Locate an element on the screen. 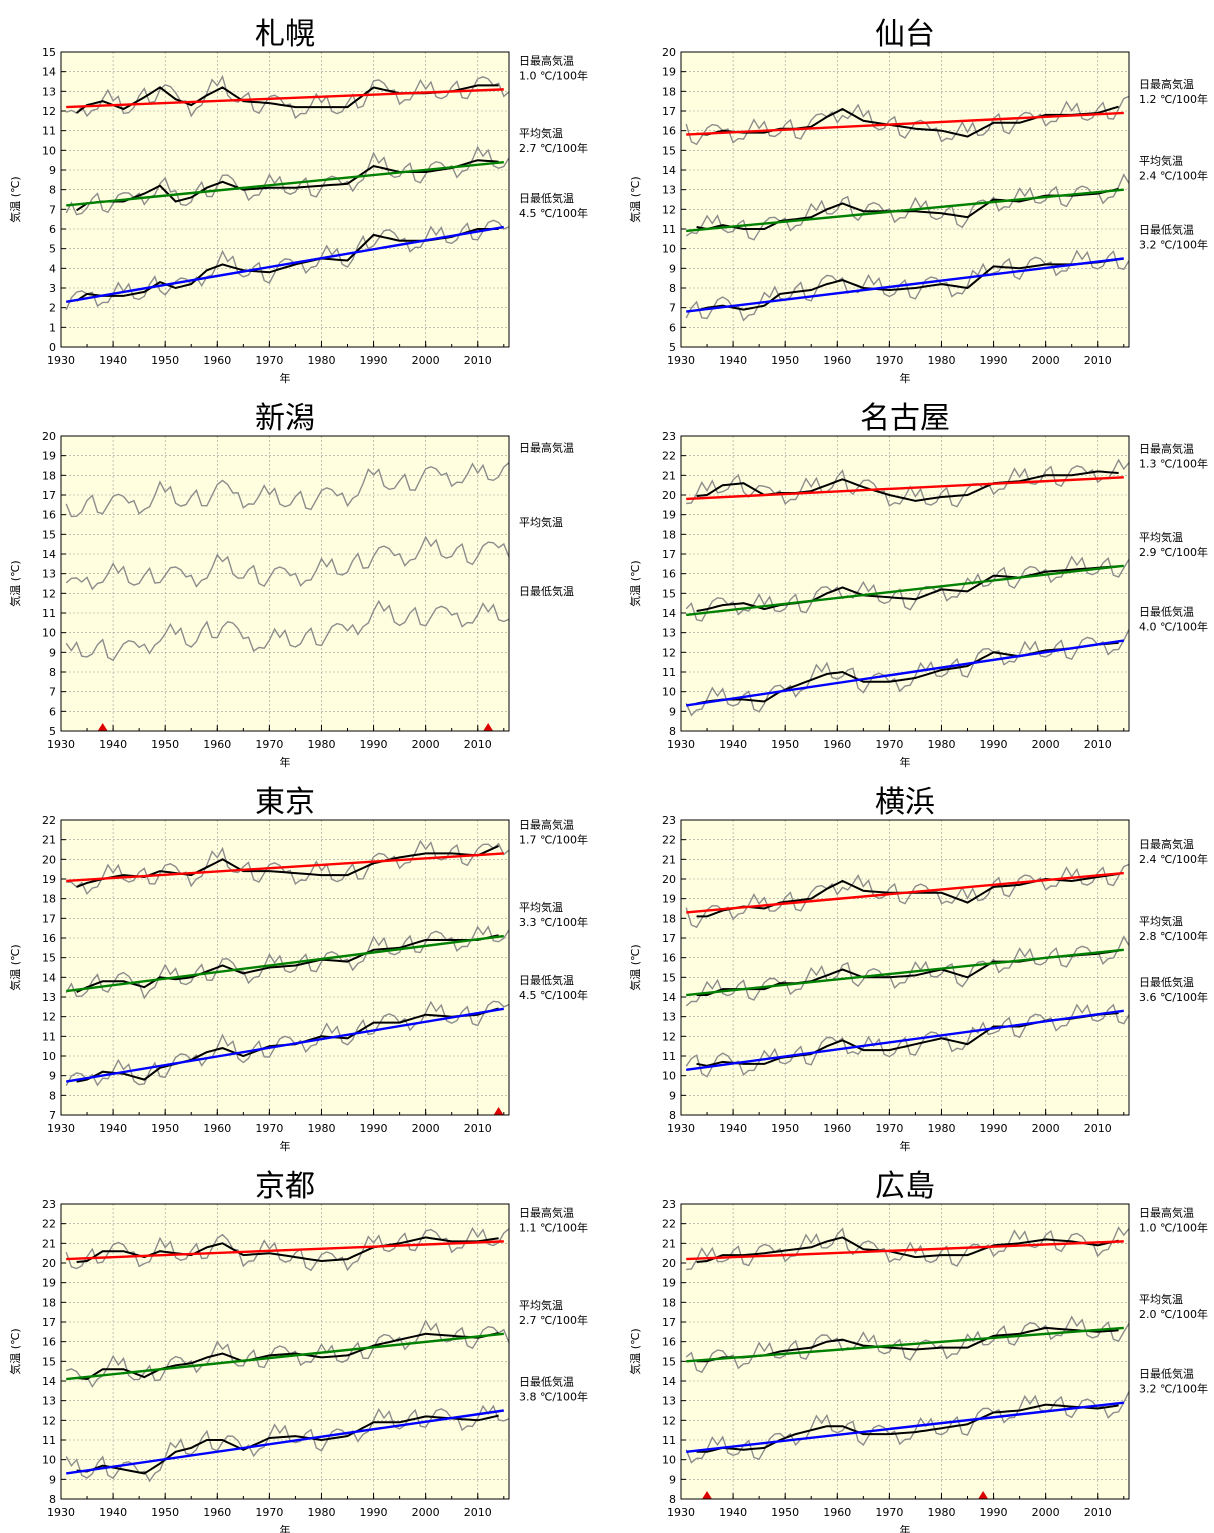  trend-rate-label: 4.5 ℃/100年 is located at coordinates (553, 213).